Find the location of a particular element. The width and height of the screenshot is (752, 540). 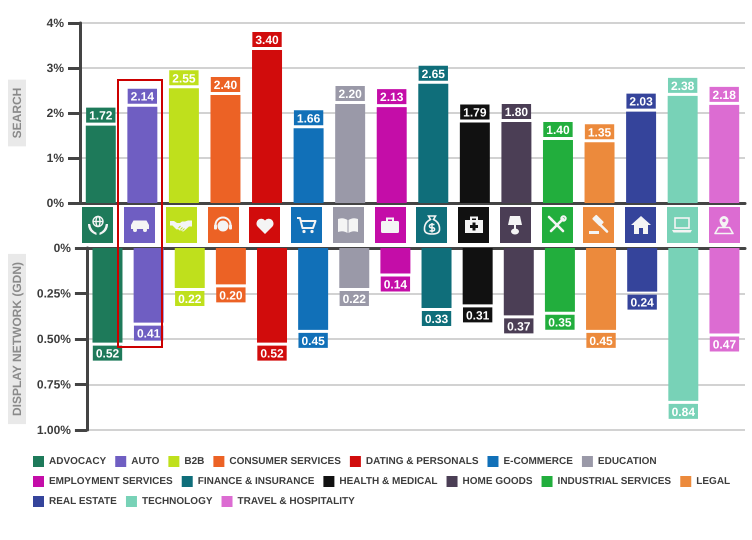

data-label: 2.65 is located at coordinates (434, 73).